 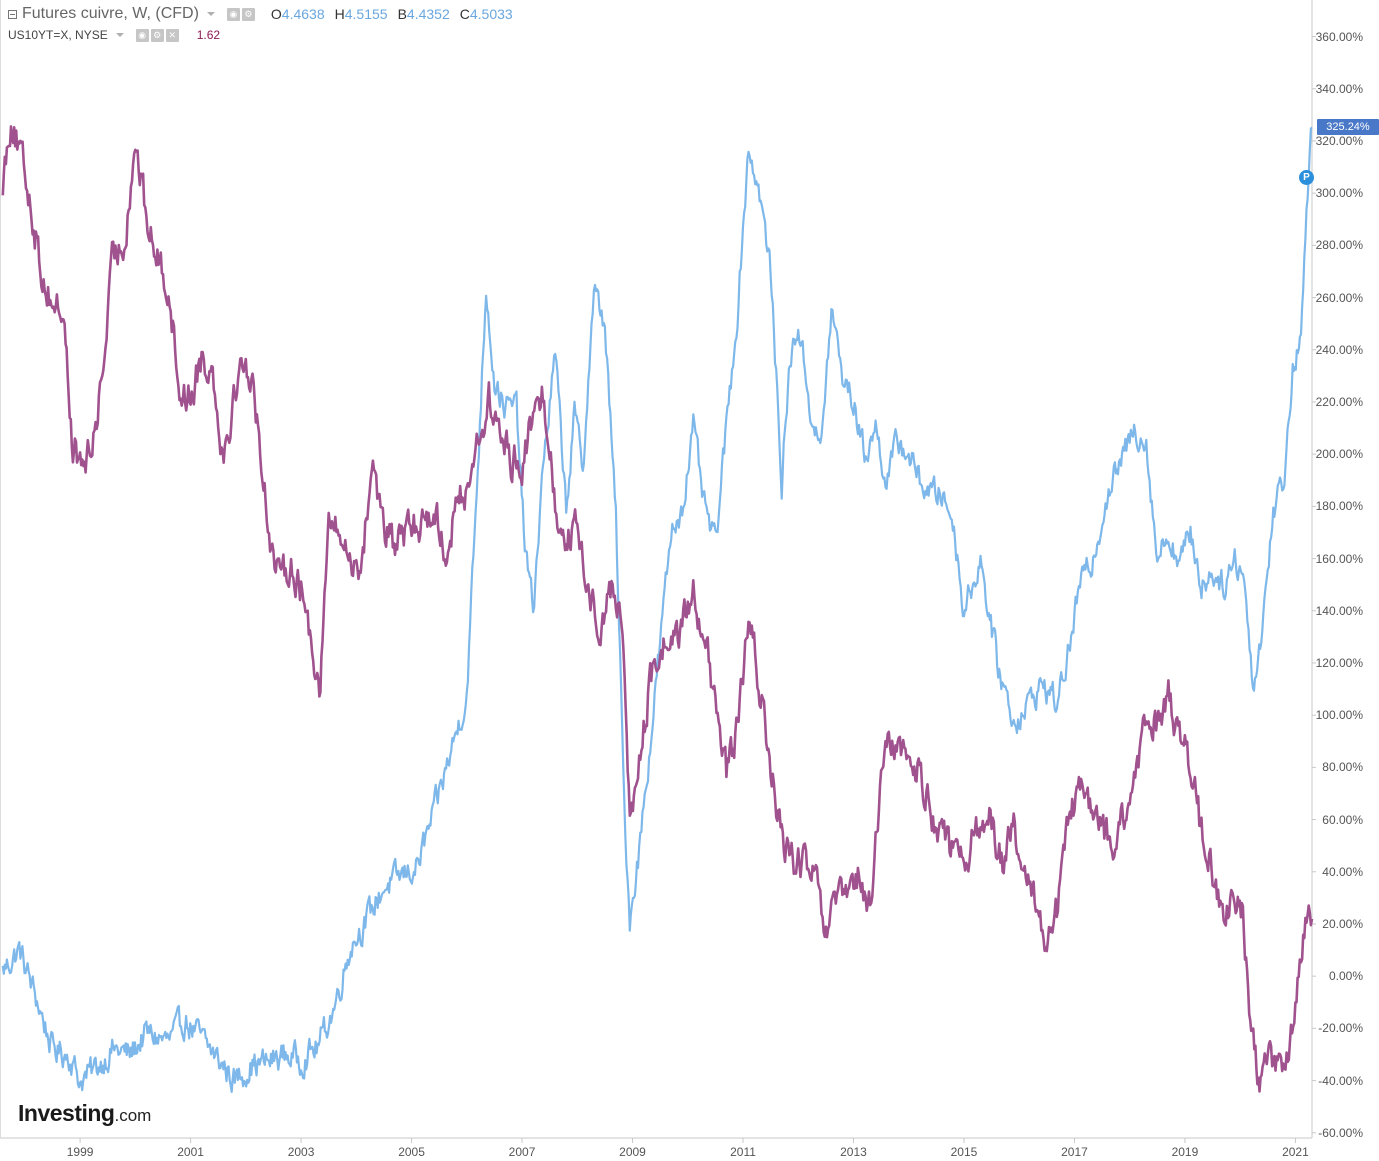 What do you see at coordinates (263, 35) in the screenshot?
I see `legend-row-yield: US10YT=X, NYSE ◉ ⚙ ✕ 1.62` at bounding box center [263, 35].